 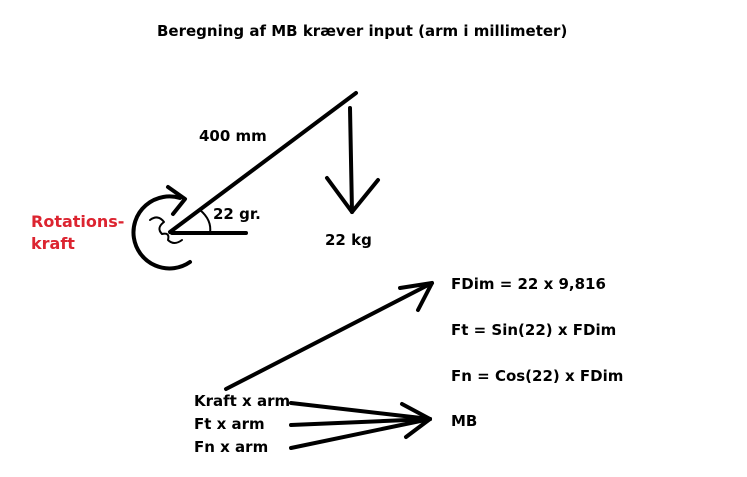 What do you see at coordinates (205, 221) in the screenshot?
I see `angle-arc` at bounding box center [205, 221].